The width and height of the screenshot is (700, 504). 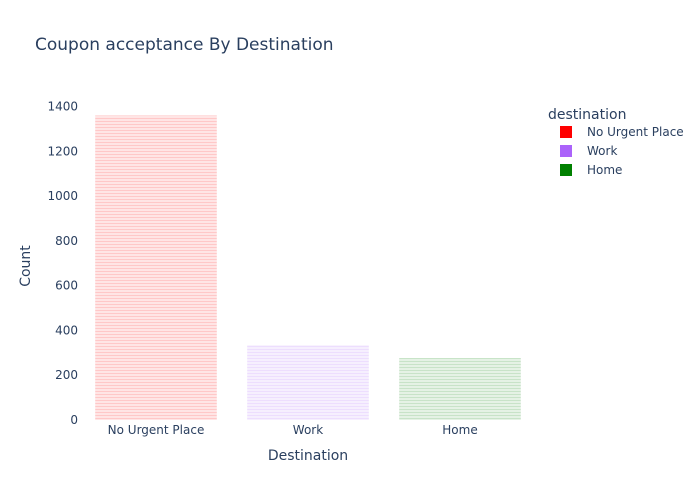 I want to click on x-tick-label: No Urgent Place, so click(x=156, y=430).